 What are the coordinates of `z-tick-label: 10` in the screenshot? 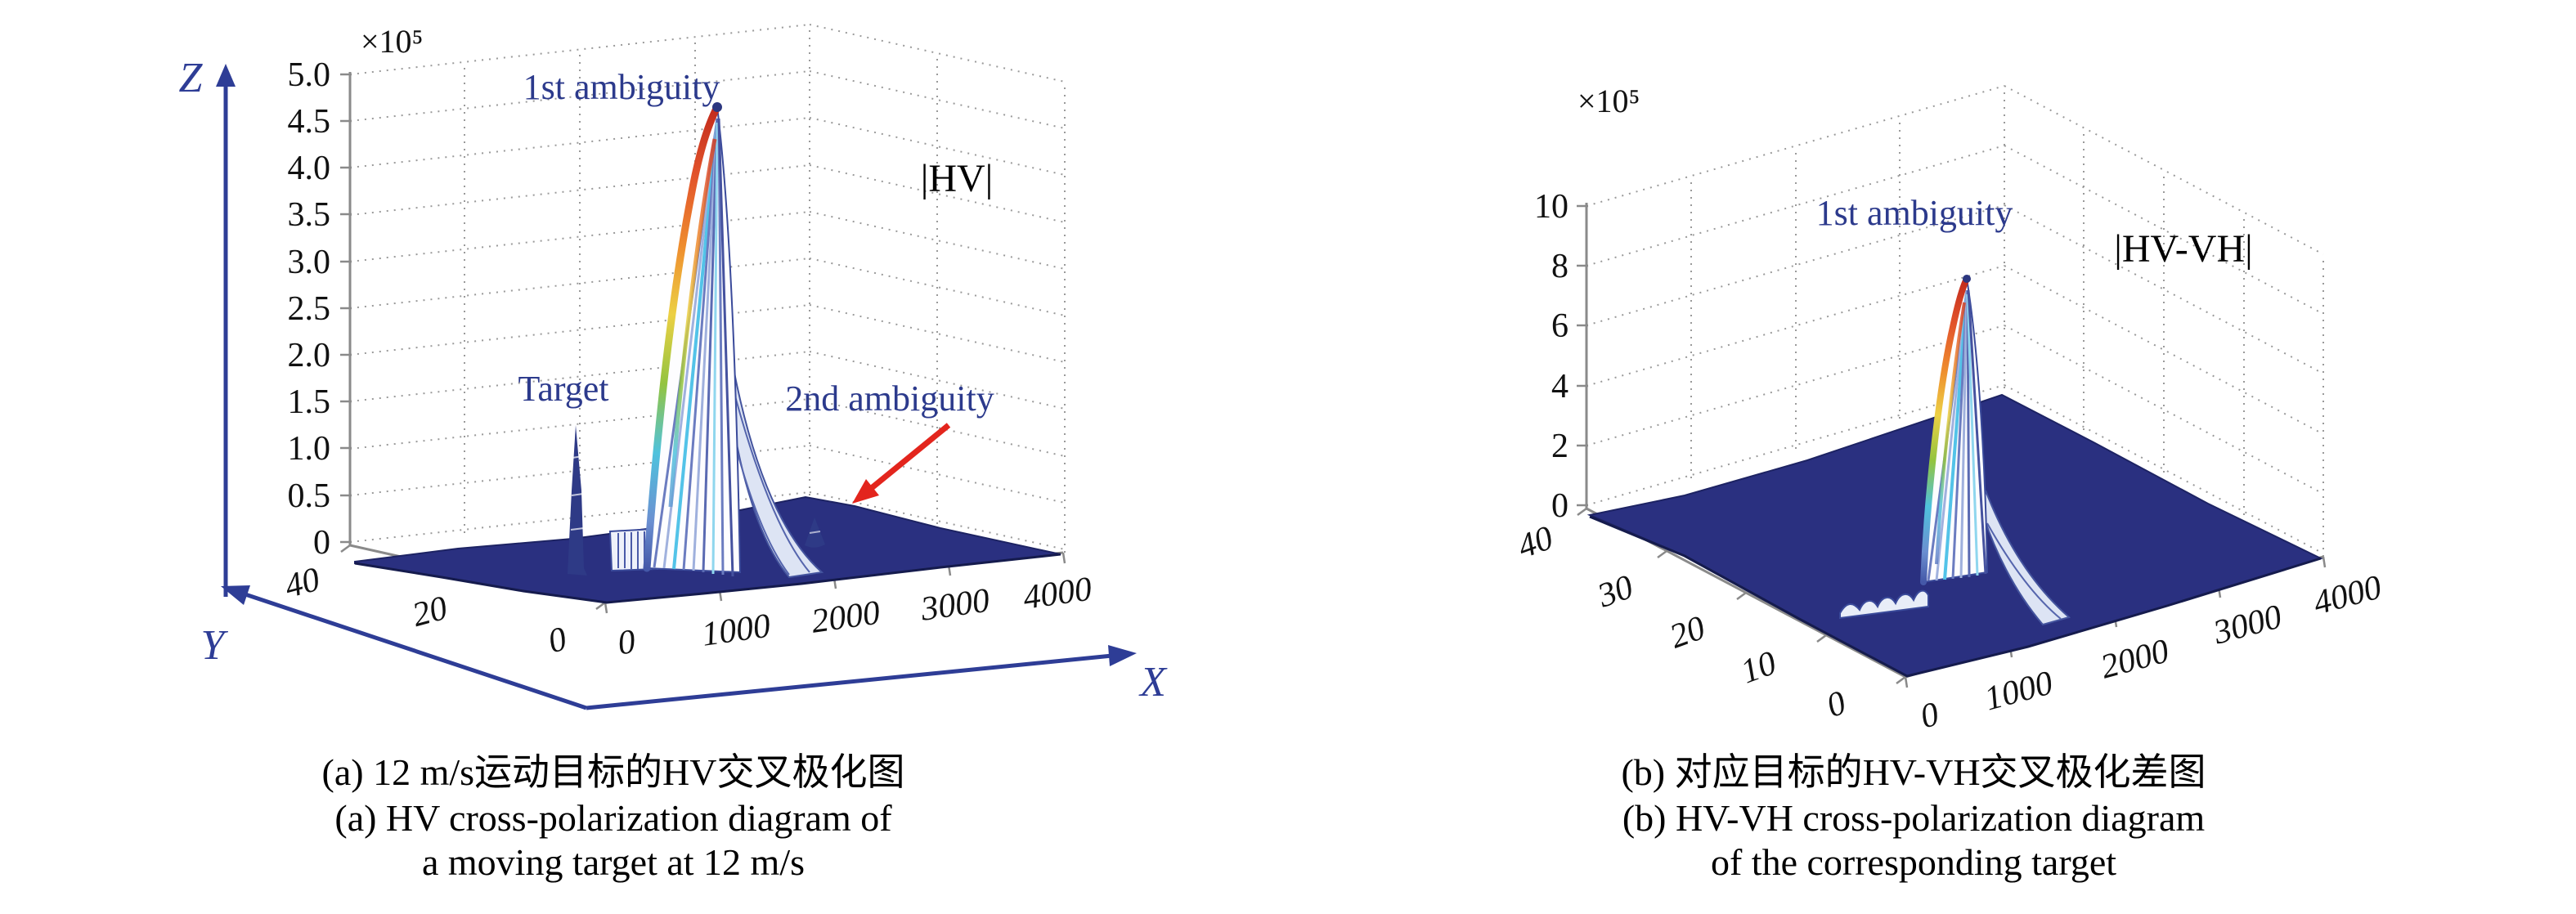 It's located at (1551, 207).